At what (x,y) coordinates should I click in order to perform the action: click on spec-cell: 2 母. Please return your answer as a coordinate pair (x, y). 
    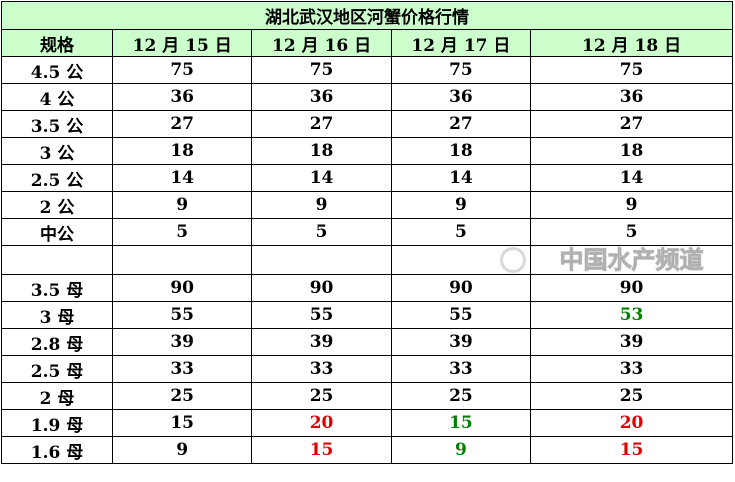
    Looking at the image, I should click on (57, 396).